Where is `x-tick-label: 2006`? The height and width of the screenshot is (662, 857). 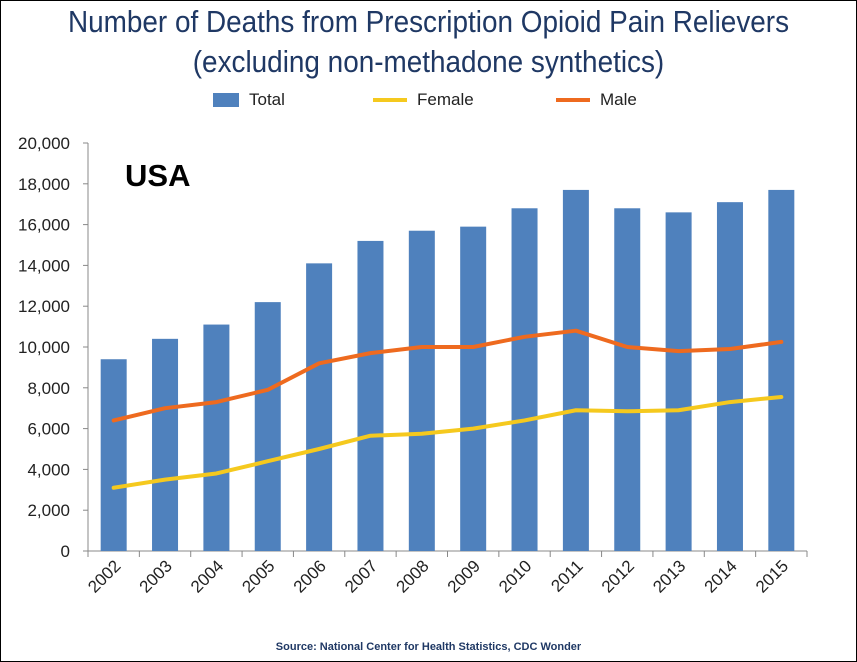 x-tick-label: 2006 is located at coordinates (310, 576).